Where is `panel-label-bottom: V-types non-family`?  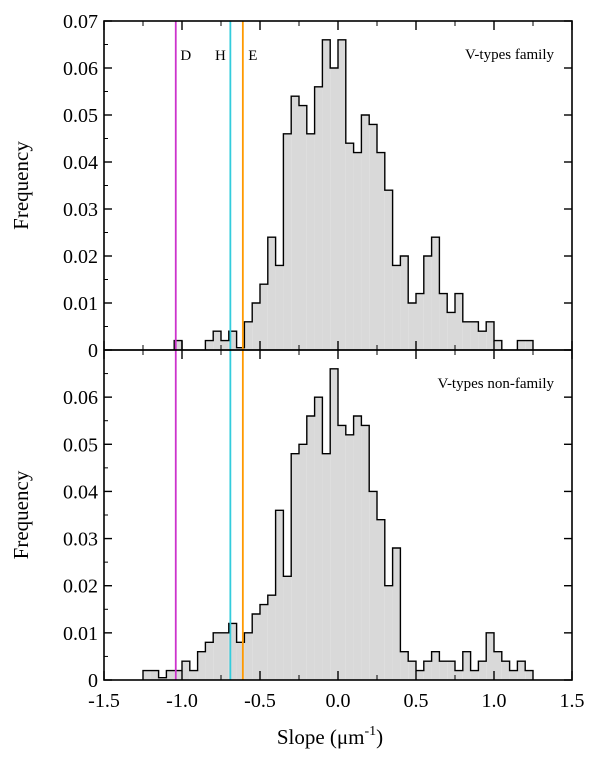
panel-label-bottom: V-types non-family is located at coordinates (495, 384).